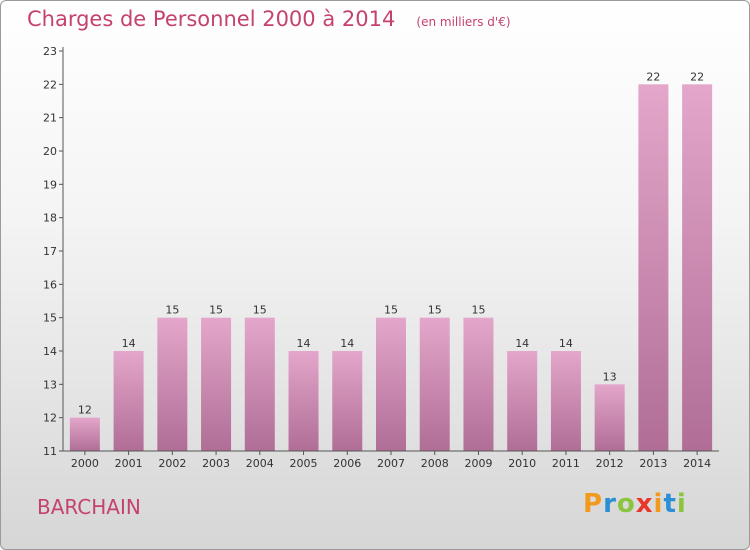 The width and height of the screenshot is (750, 550). What do you see at coordinates (172, 463) in the screenshot?
I see `x-tick-label-2002: 2002` at bounding box center [172, 463].